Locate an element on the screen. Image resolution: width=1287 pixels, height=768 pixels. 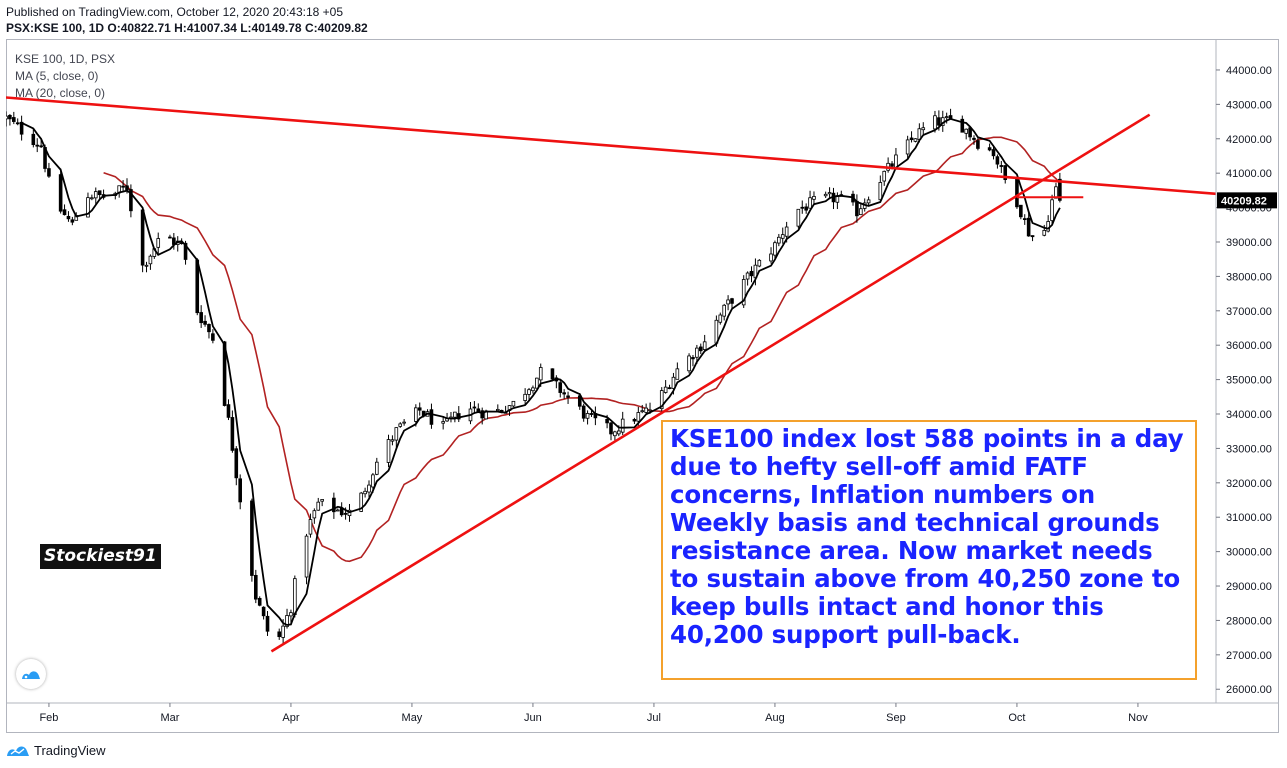
open-value: 40822.71 is located at coordinates (145, 28).